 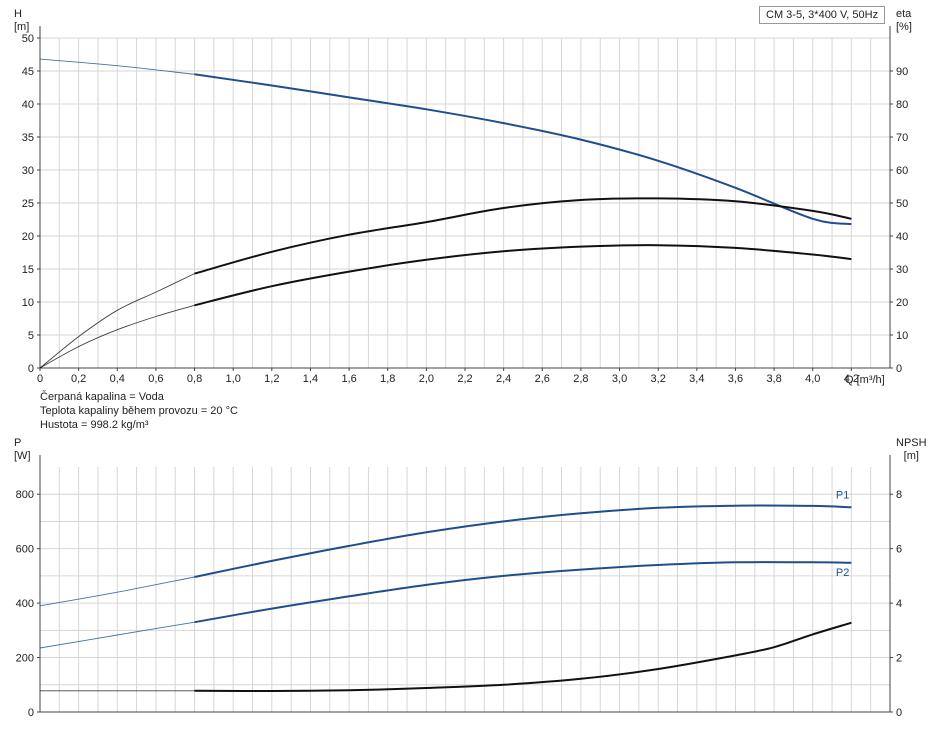 What do you see at coordinates (426, 379) in the screenshot?
I see `x-tick-label: 2,0` at bounding box center [426, 379].